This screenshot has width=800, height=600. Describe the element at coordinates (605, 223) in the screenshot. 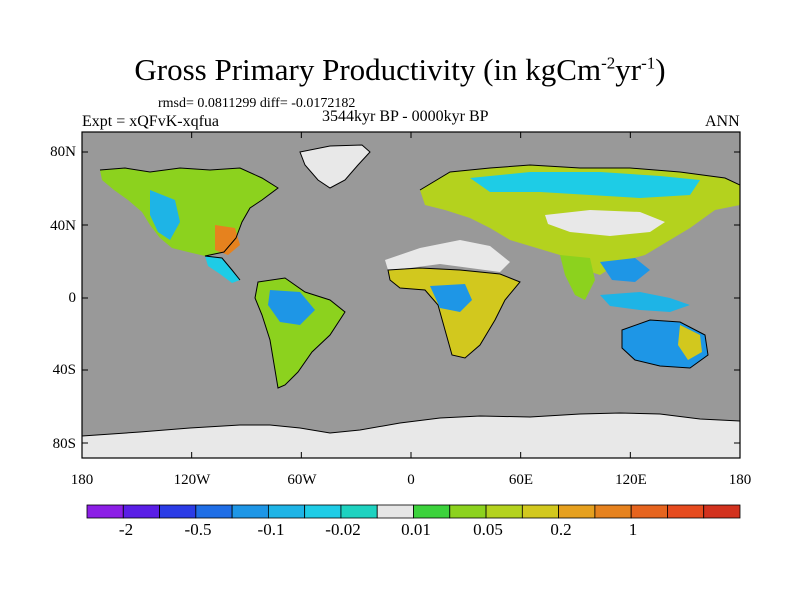

I see `central-asia-desert` at that location.